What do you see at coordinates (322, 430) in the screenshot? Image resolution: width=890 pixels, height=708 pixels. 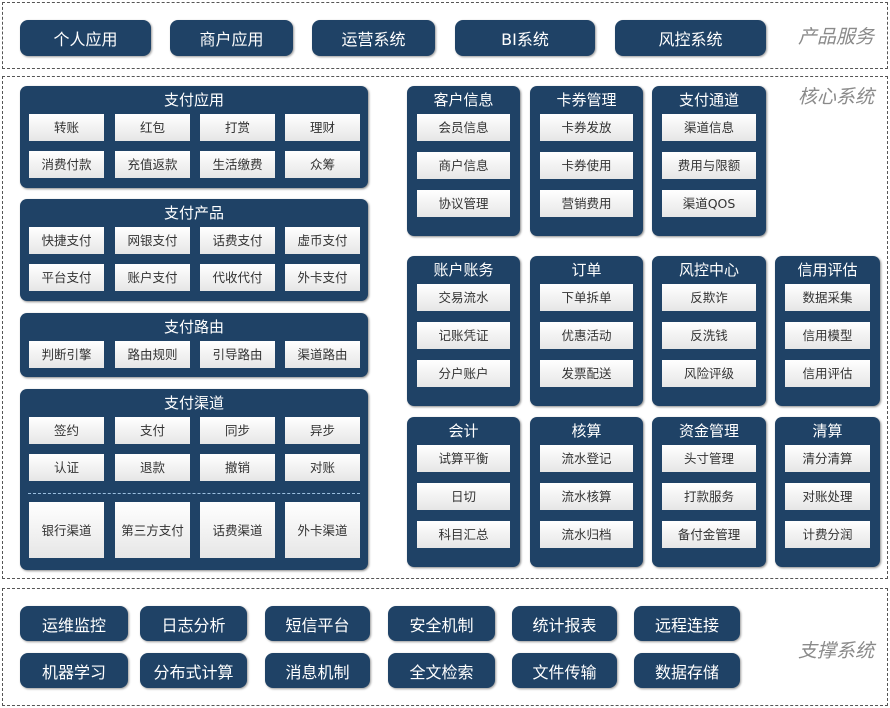 I see `module-cell: 异步` at bounding box center [322, 430].